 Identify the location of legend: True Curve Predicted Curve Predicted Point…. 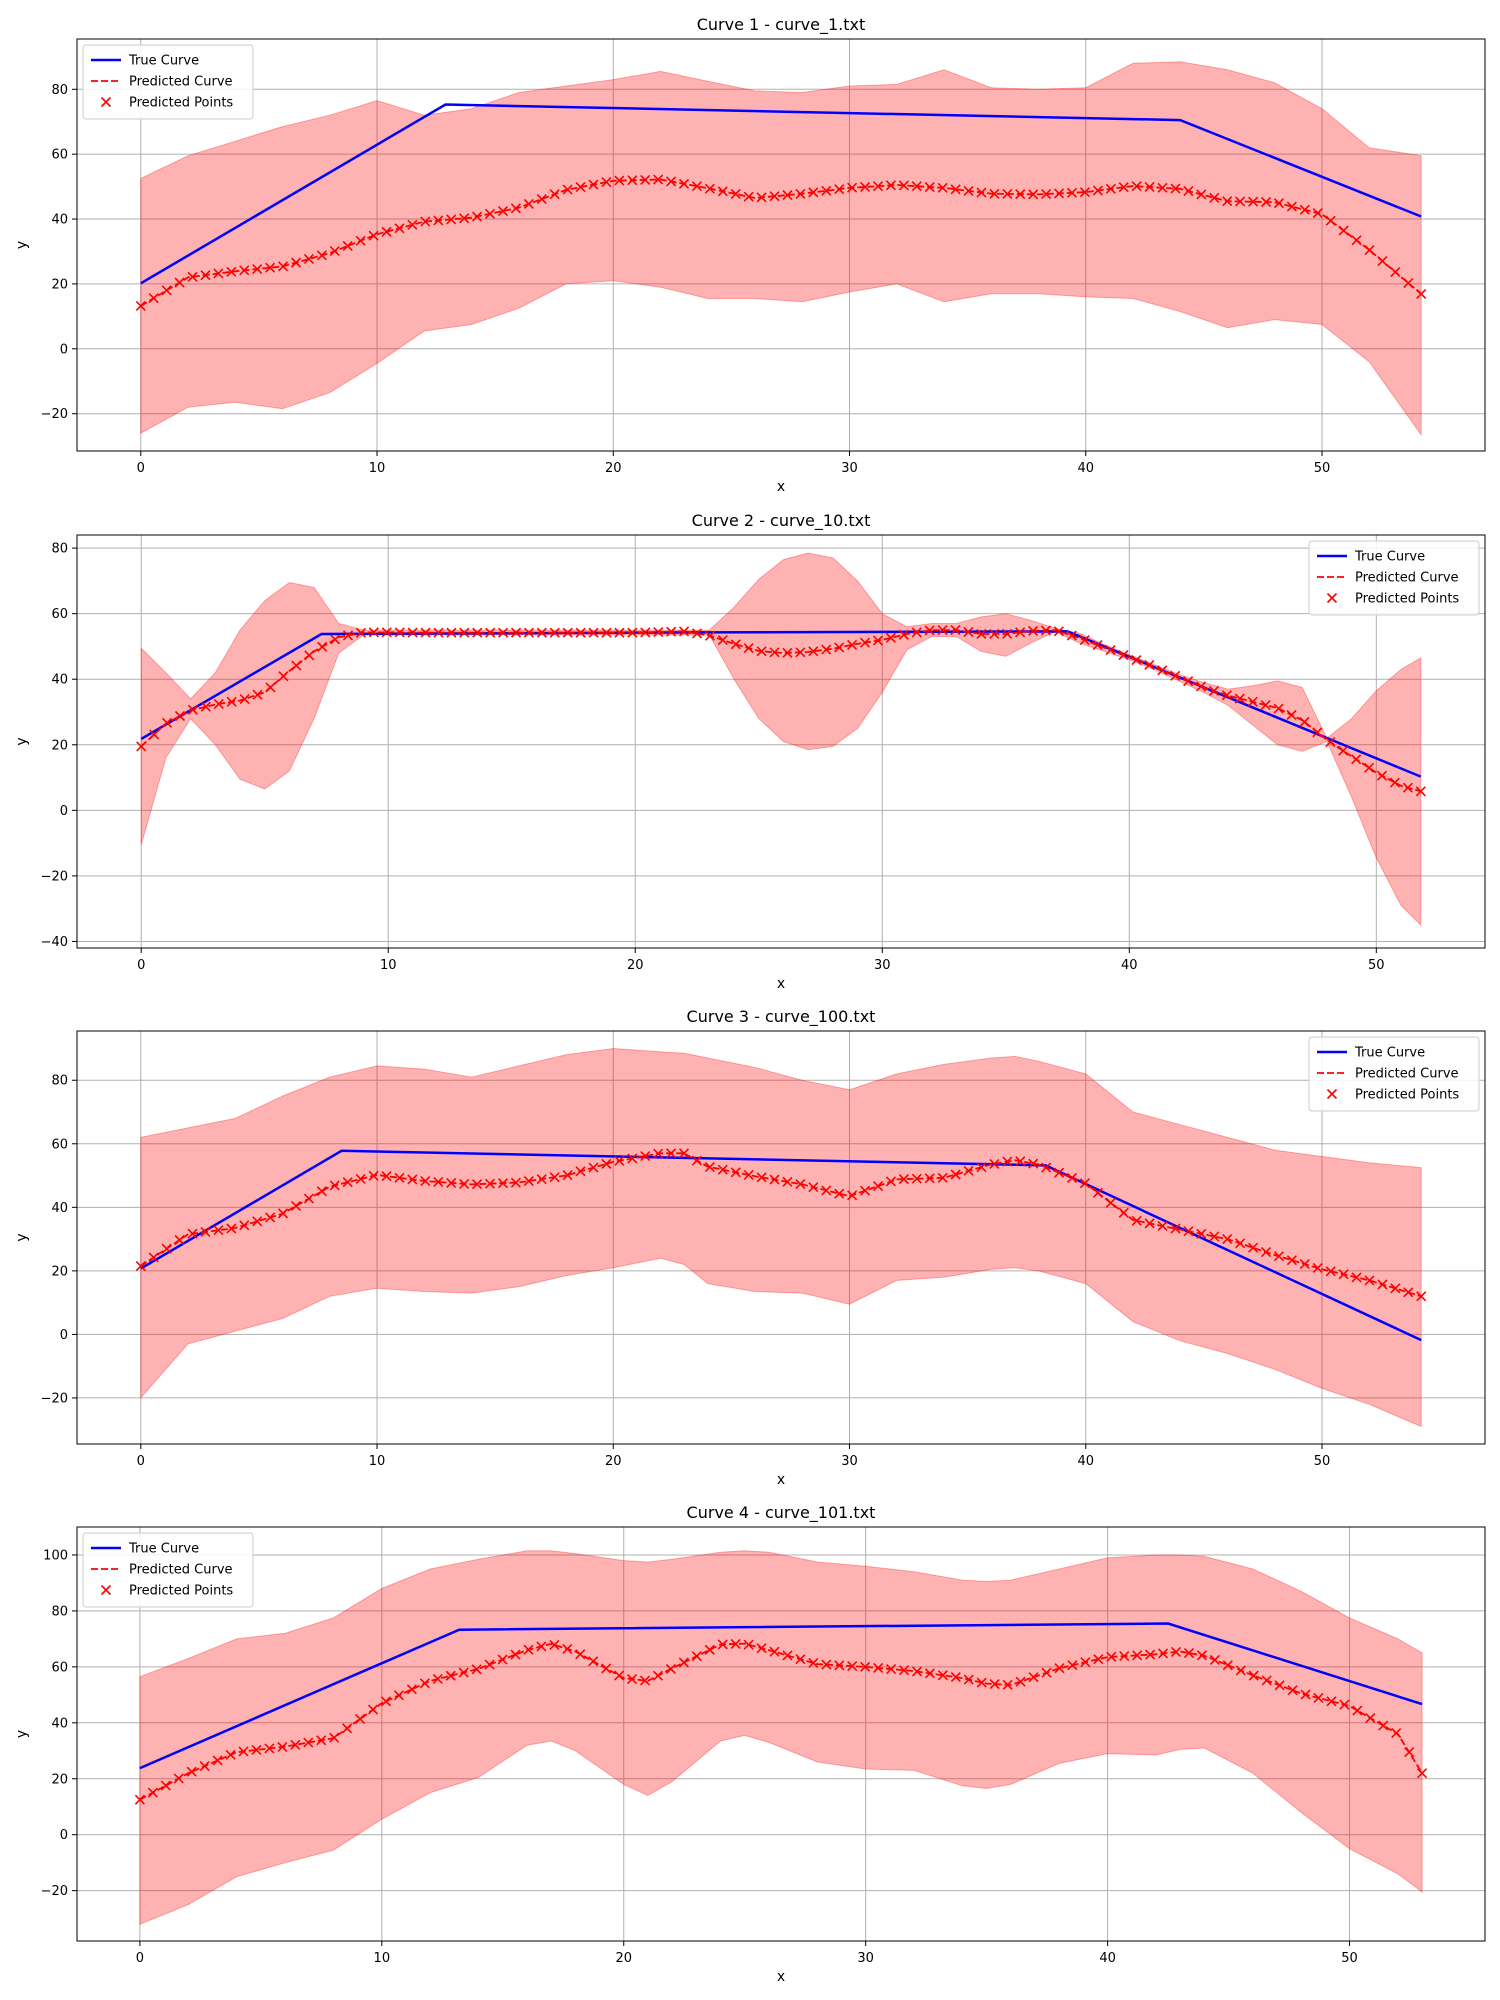
(1394, 1074).